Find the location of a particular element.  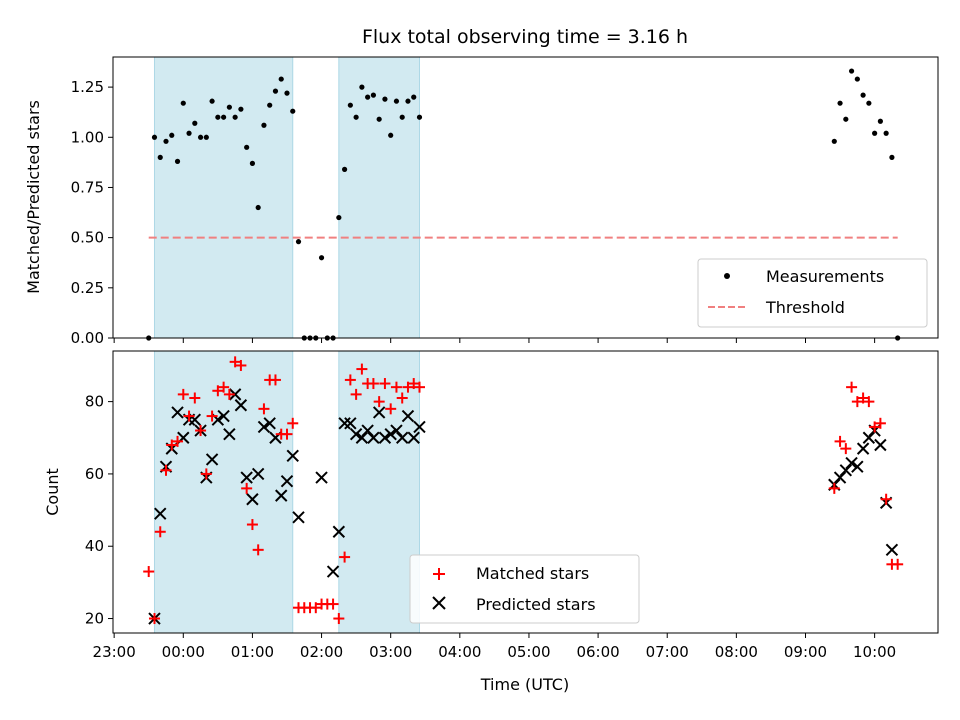

bottom-y-tick-label: 40 is located at coordinates (94, 546).